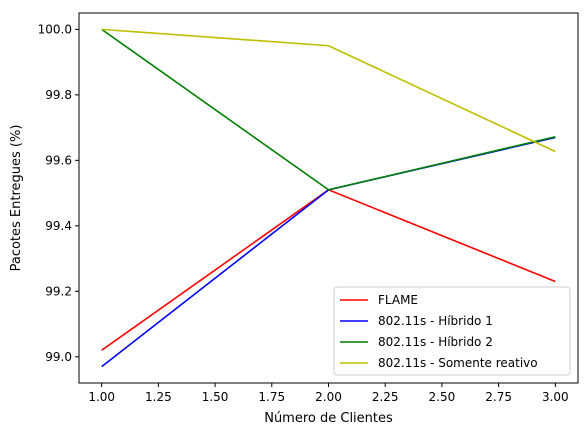 Image resolution: width=588 pixels, height=436 pixels. What do you see at coordinates (385, 397) in the screenshot?
I see `x-tick-label: 2.25` at bounding box center [385, 397].